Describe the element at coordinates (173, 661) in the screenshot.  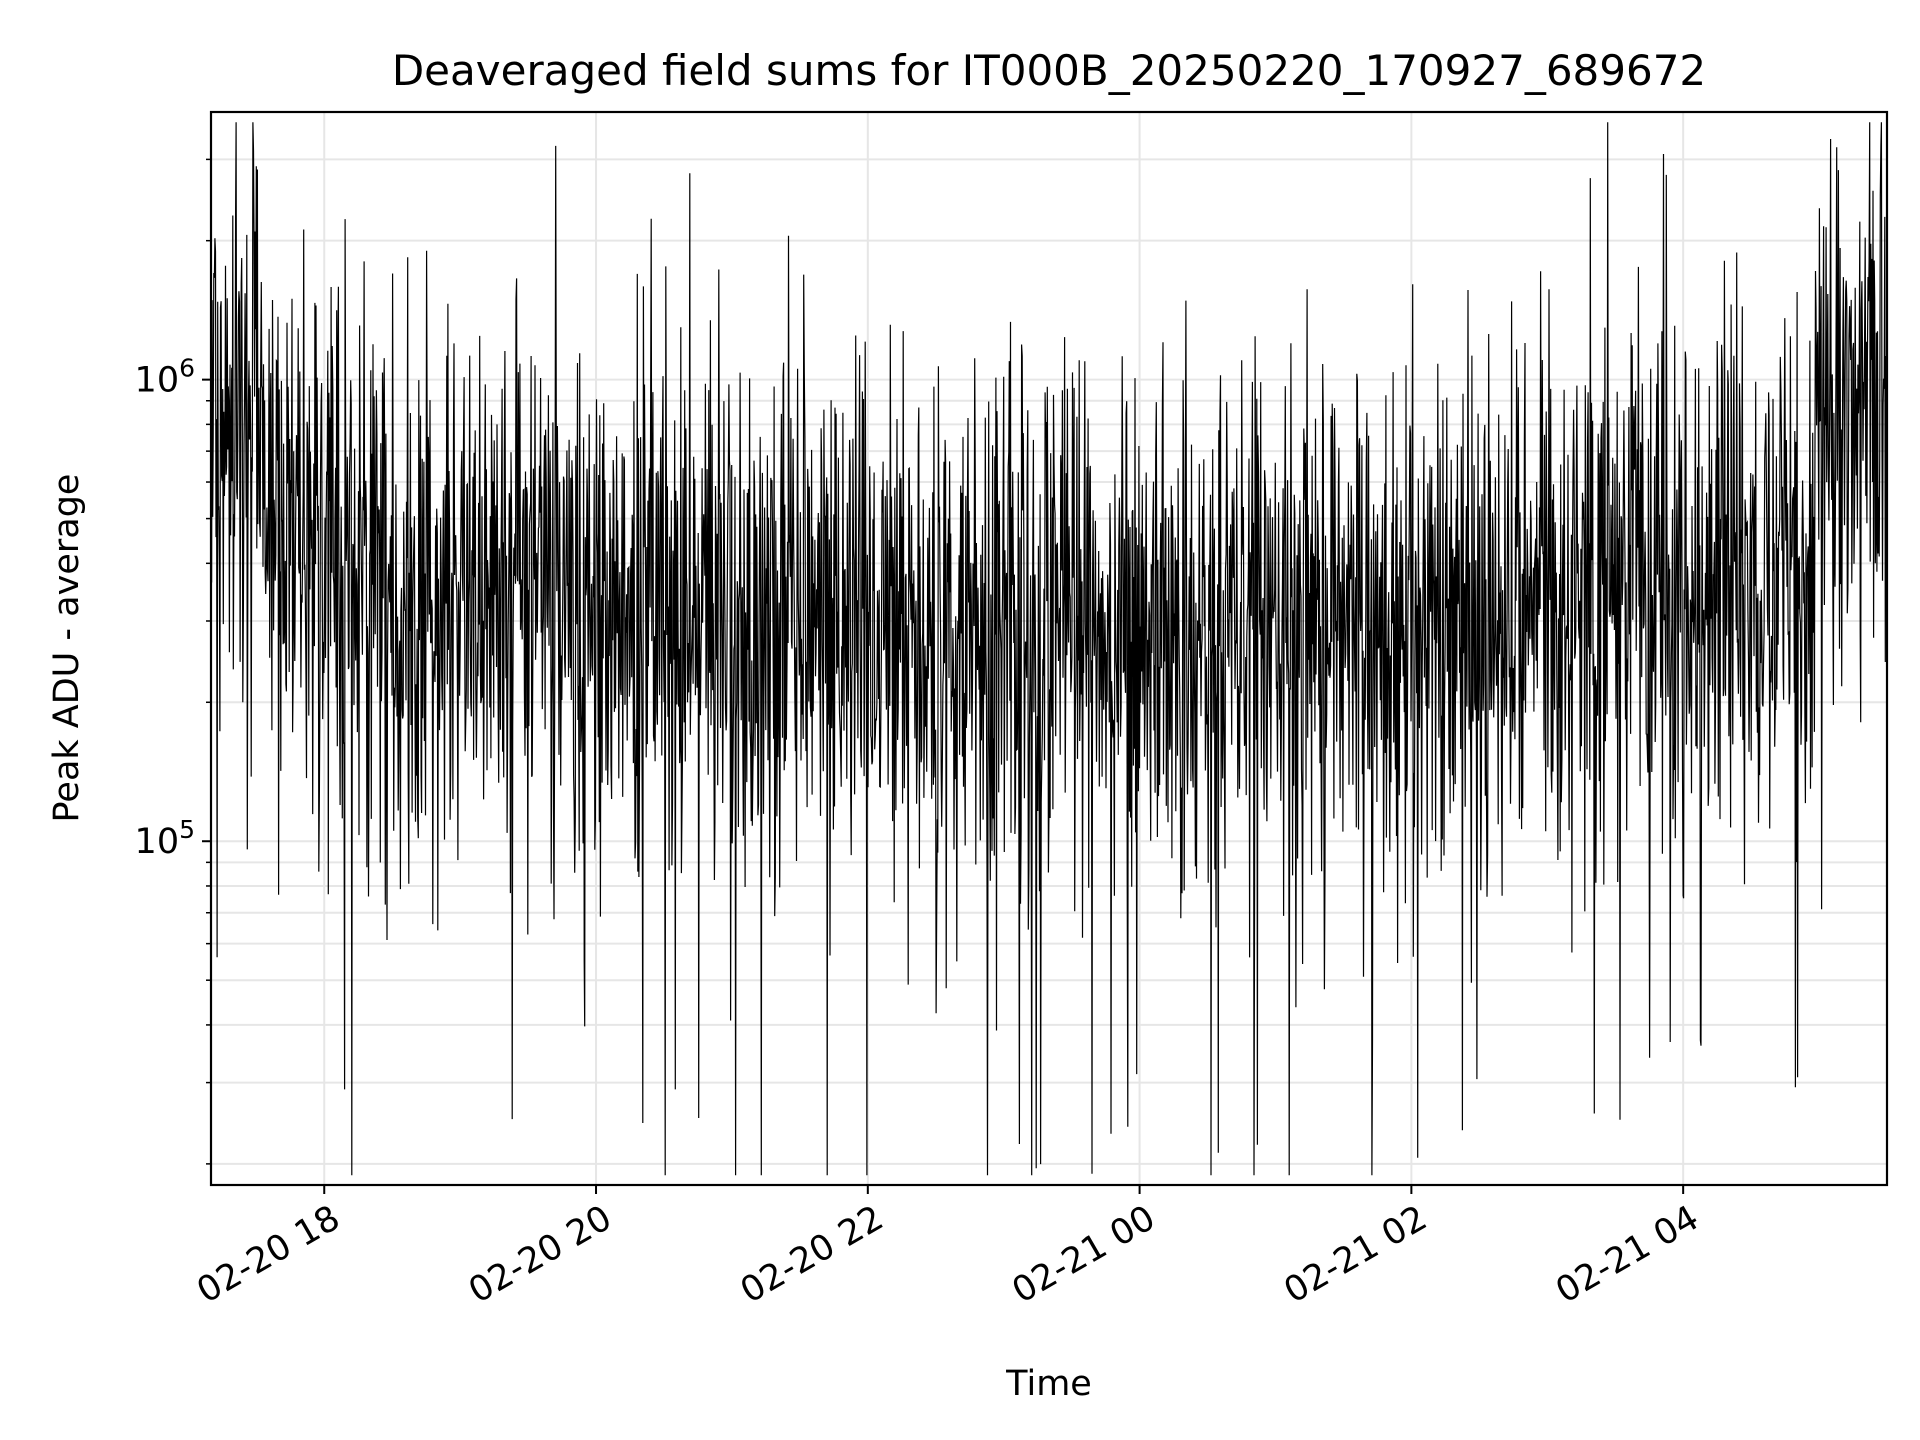
I see `y-axis: 10⁵ 10⁶` at that location.